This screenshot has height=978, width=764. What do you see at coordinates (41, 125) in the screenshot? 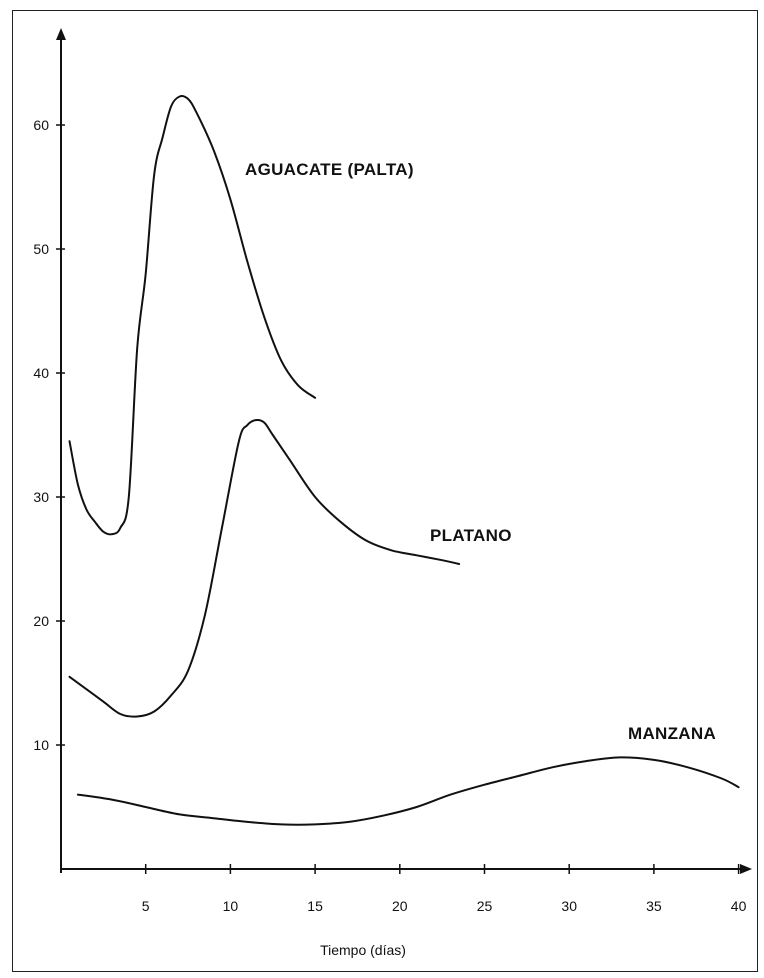
I see `y-tick-label: 60` at bounding box center [41, 125].